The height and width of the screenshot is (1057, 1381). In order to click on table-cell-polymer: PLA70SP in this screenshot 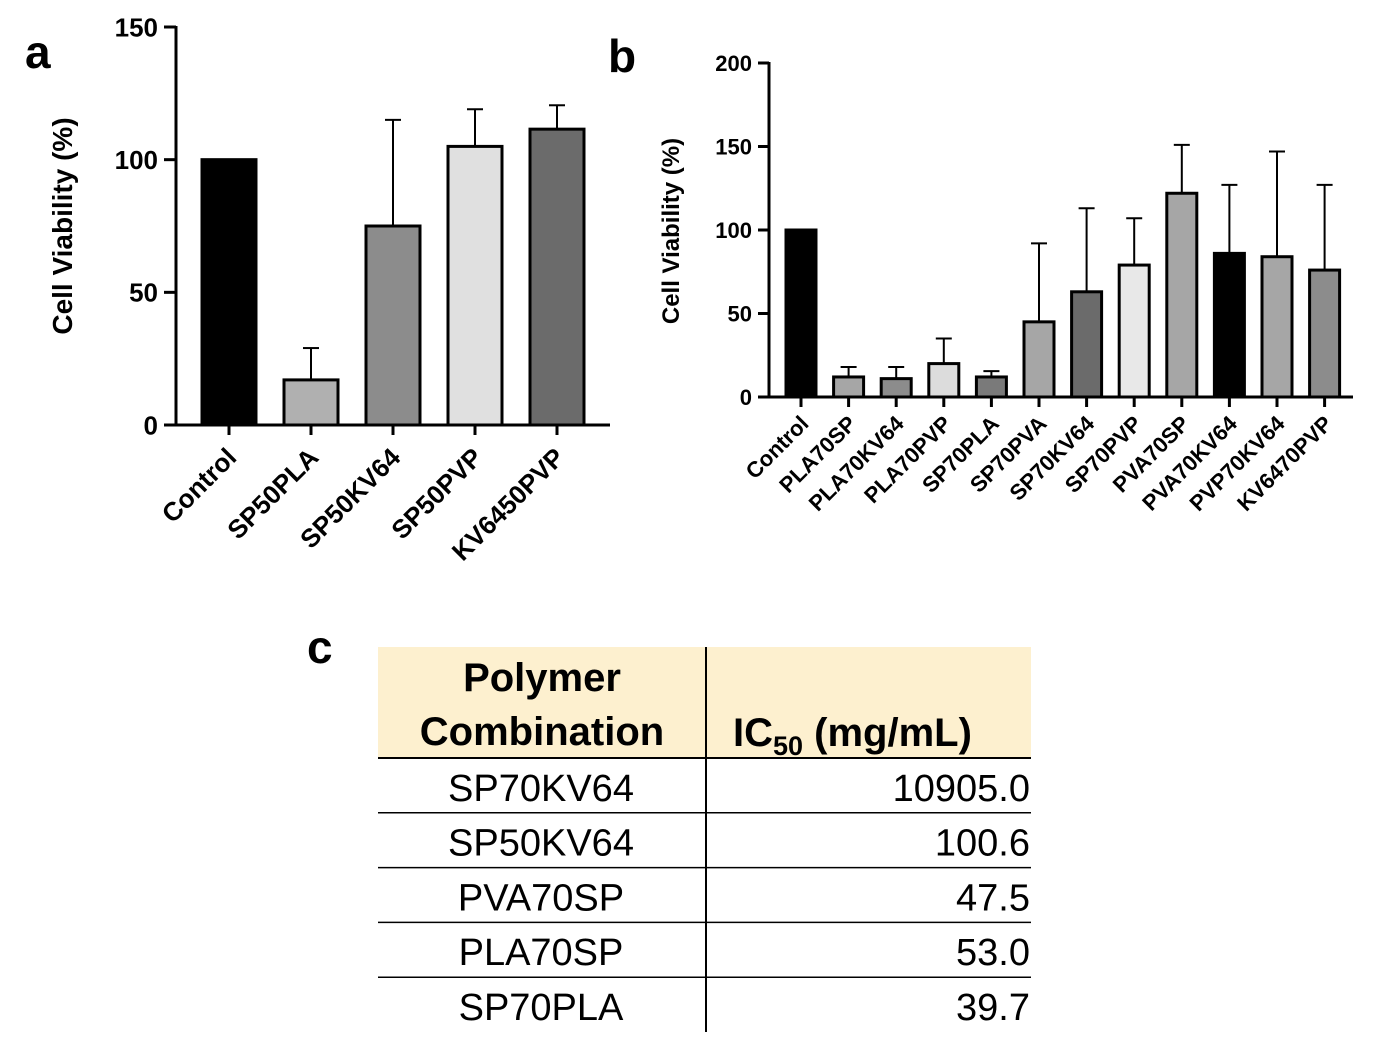, I will do `click(541, 953)`.